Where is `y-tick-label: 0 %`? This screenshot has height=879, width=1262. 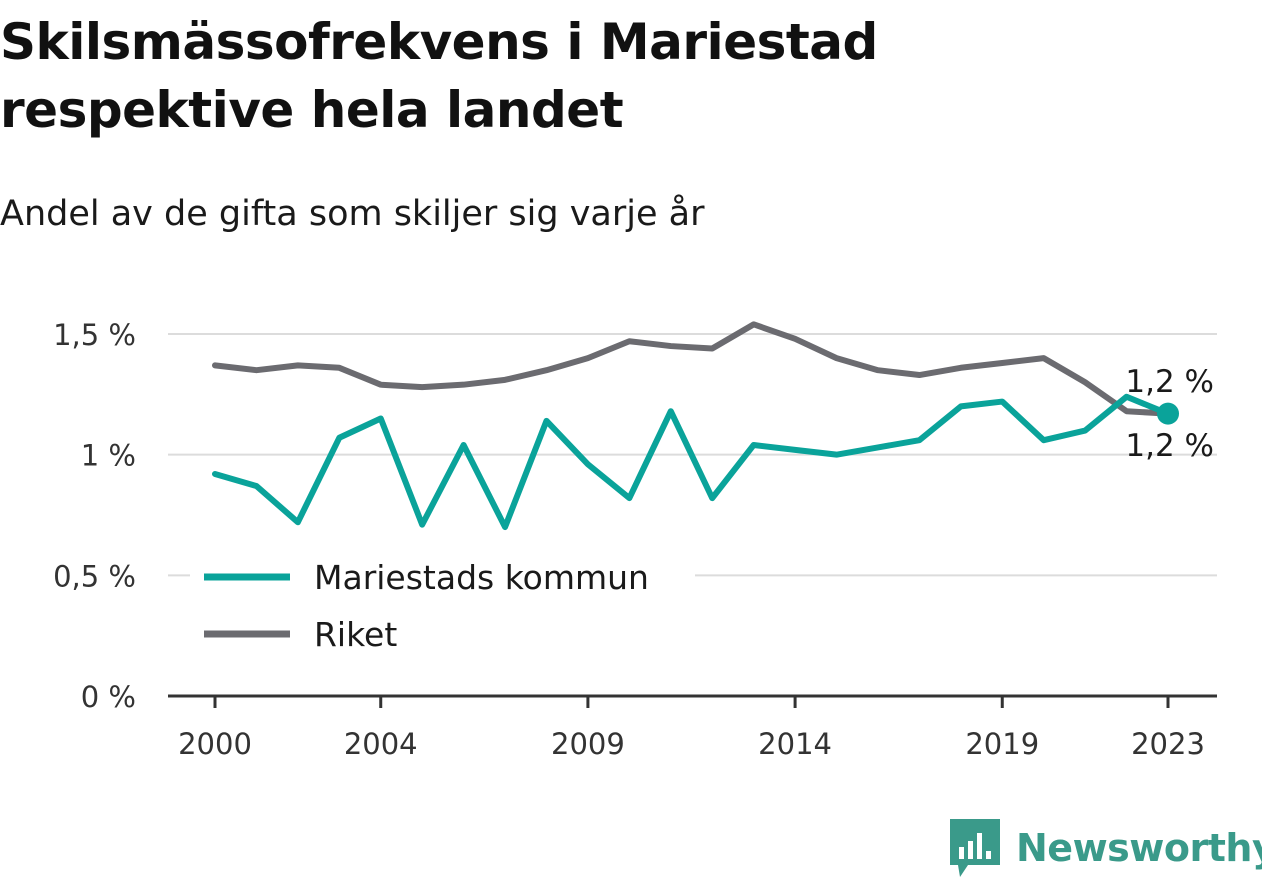 y-tick-label: 0 % is located at coordinates (108, 697).